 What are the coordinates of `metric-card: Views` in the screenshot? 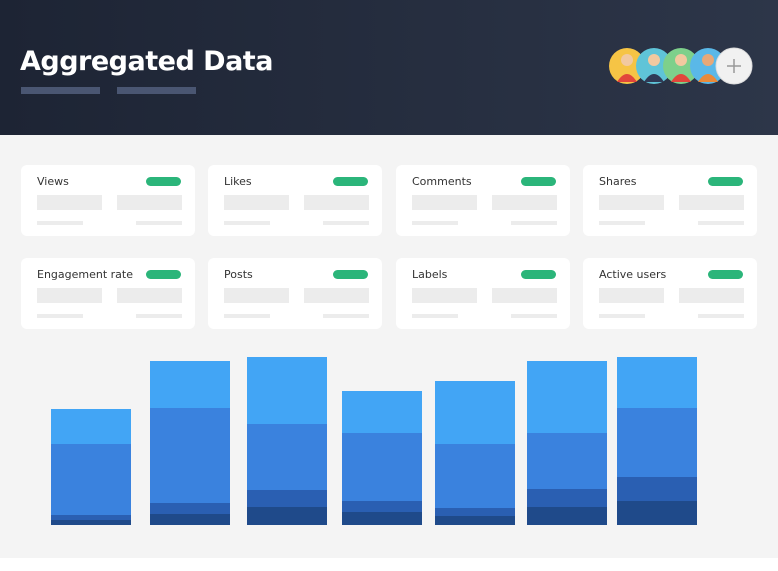 It's located at (108, 200).